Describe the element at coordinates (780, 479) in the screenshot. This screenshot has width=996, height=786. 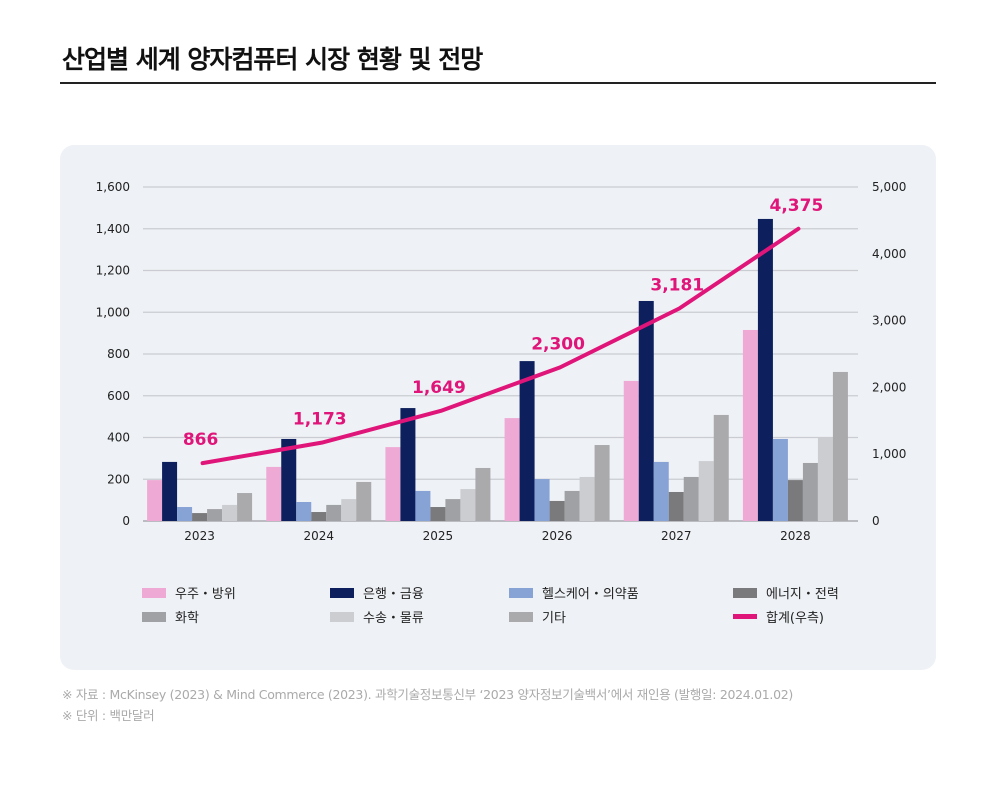
I see `bar-2-2028` at that location.